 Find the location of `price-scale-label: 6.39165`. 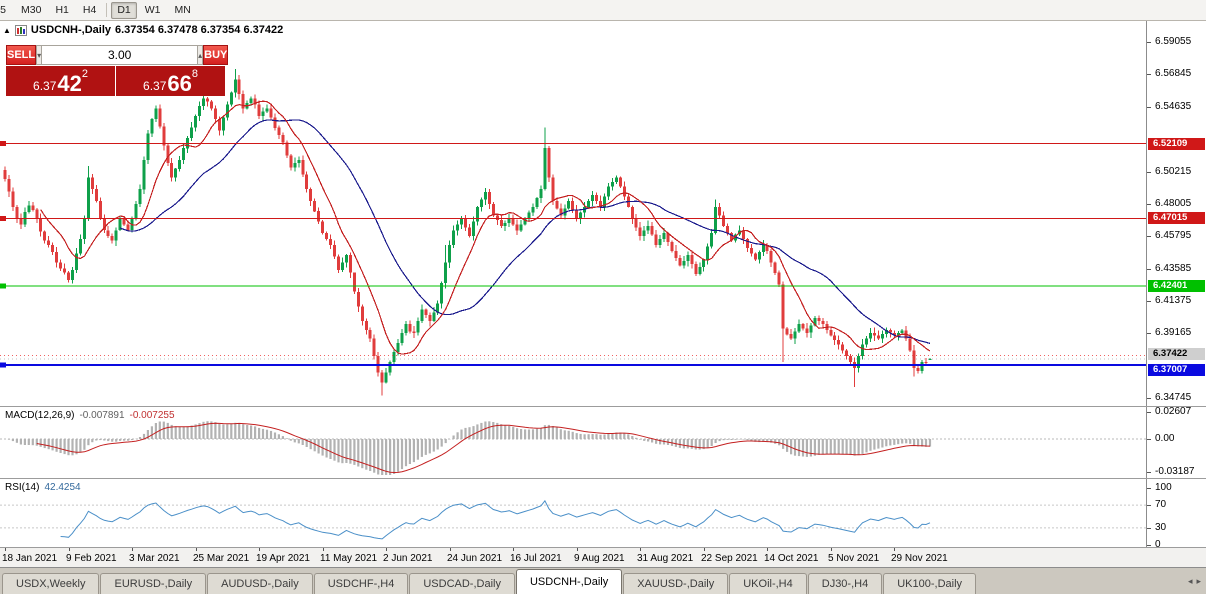

price-scale-label: 6.39165 is located at coordinates (1173, 333).